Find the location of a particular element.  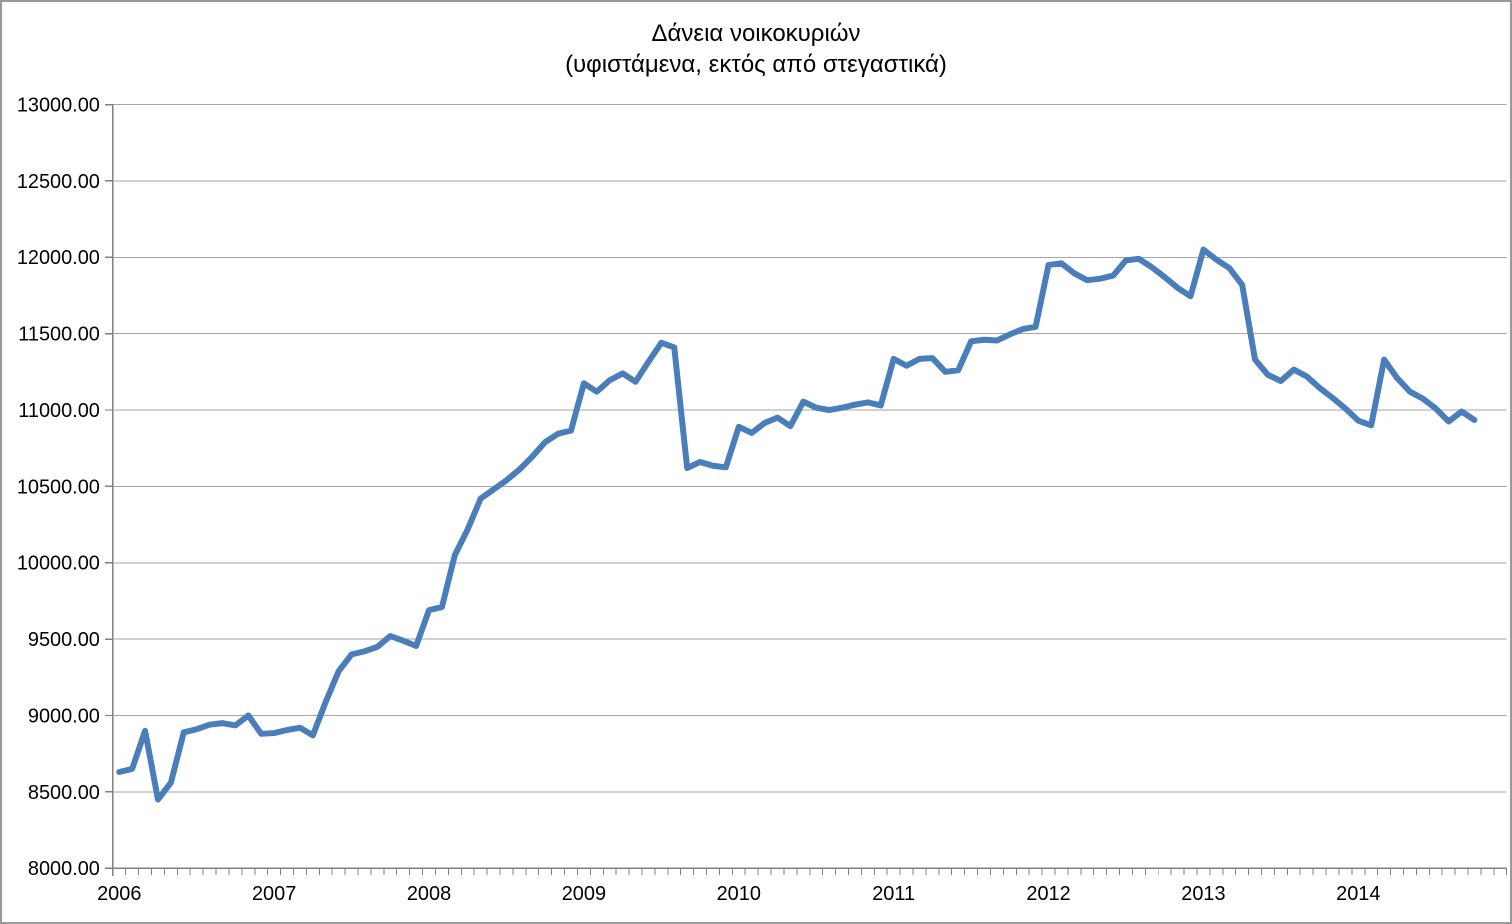

svg-text: 2010 is located at coordinates (739, 894).